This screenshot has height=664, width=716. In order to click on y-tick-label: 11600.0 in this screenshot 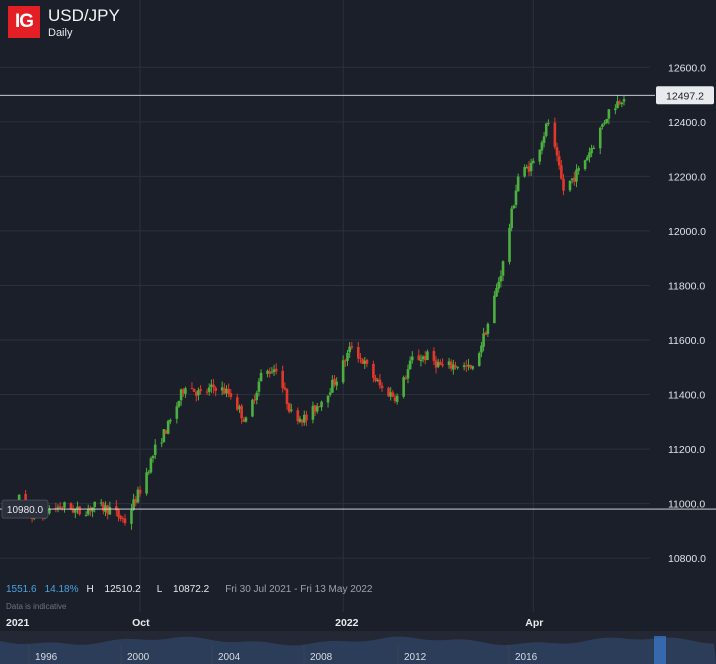, I will do `click(686, 341)`.